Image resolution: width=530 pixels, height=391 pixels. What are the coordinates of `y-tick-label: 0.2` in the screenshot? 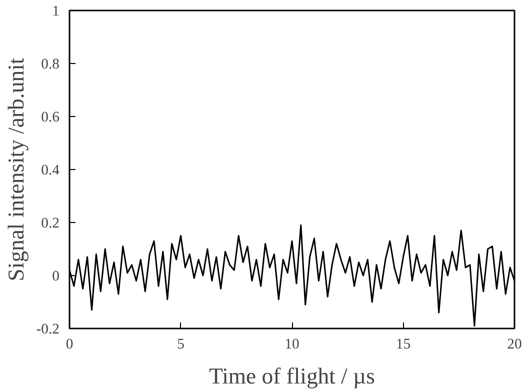 It's located at (50, 224).